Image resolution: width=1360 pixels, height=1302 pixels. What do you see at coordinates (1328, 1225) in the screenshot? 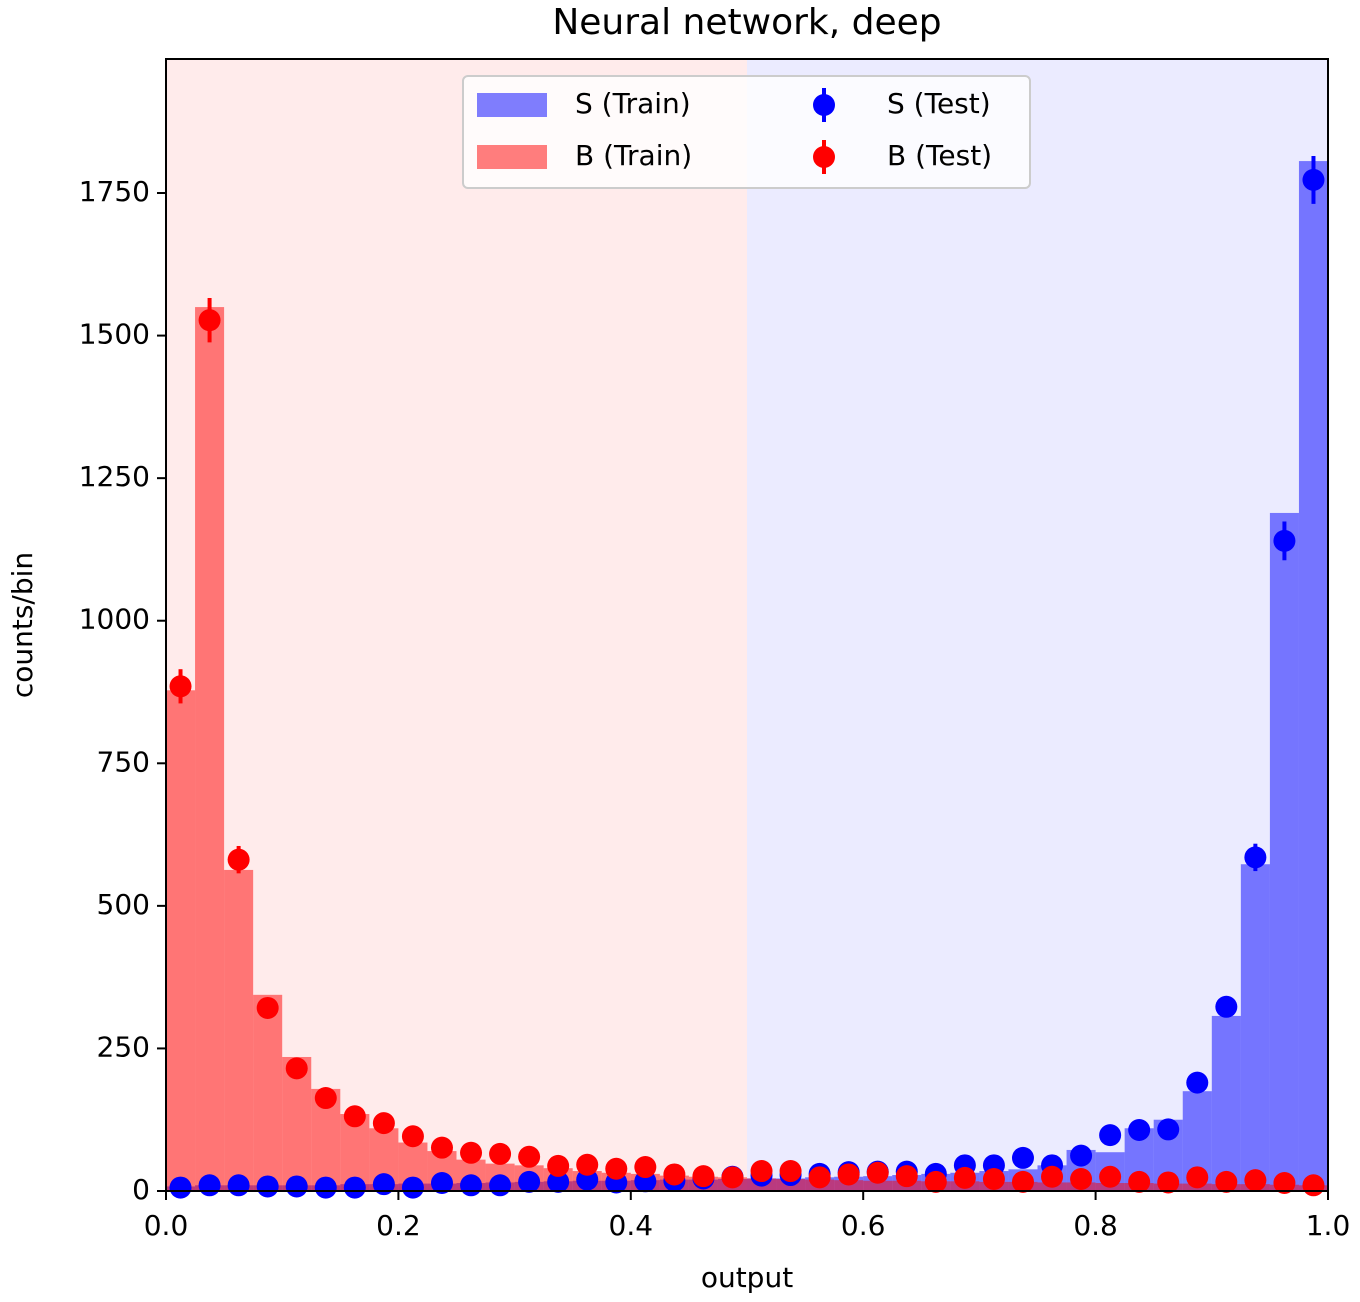
I see `x-tick-label: 1.0` at bounding box center [1328, 1225].